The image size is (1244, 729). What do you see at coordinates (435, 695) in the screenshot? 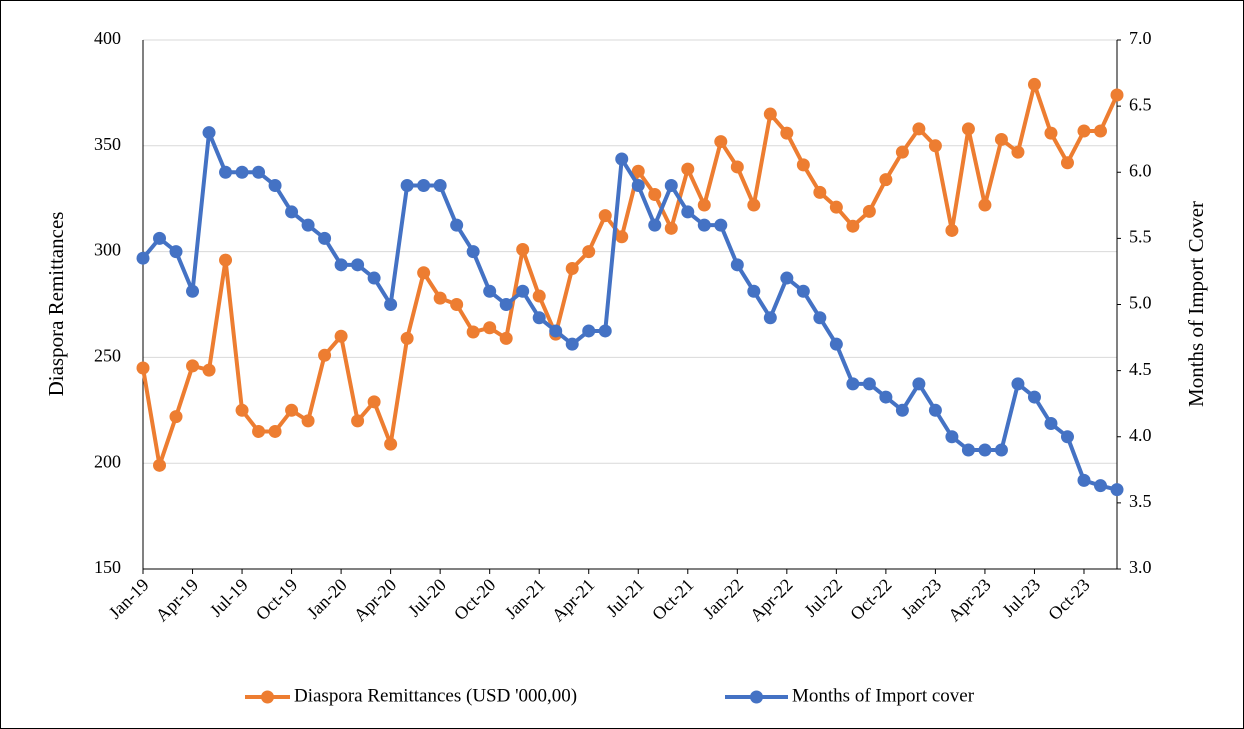
I see `legend-label: Diaspora Remittances (USD '000,00)` at bounding box center [435, 695].